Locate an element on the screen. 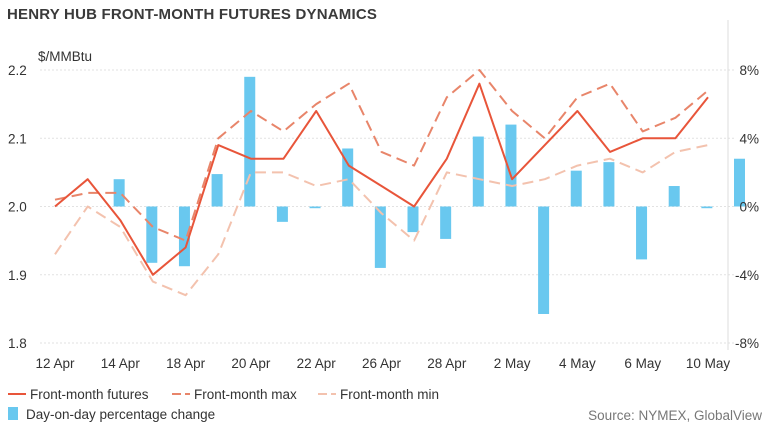  y-right-tick-label: 4% is located at coordinates (749, 138).